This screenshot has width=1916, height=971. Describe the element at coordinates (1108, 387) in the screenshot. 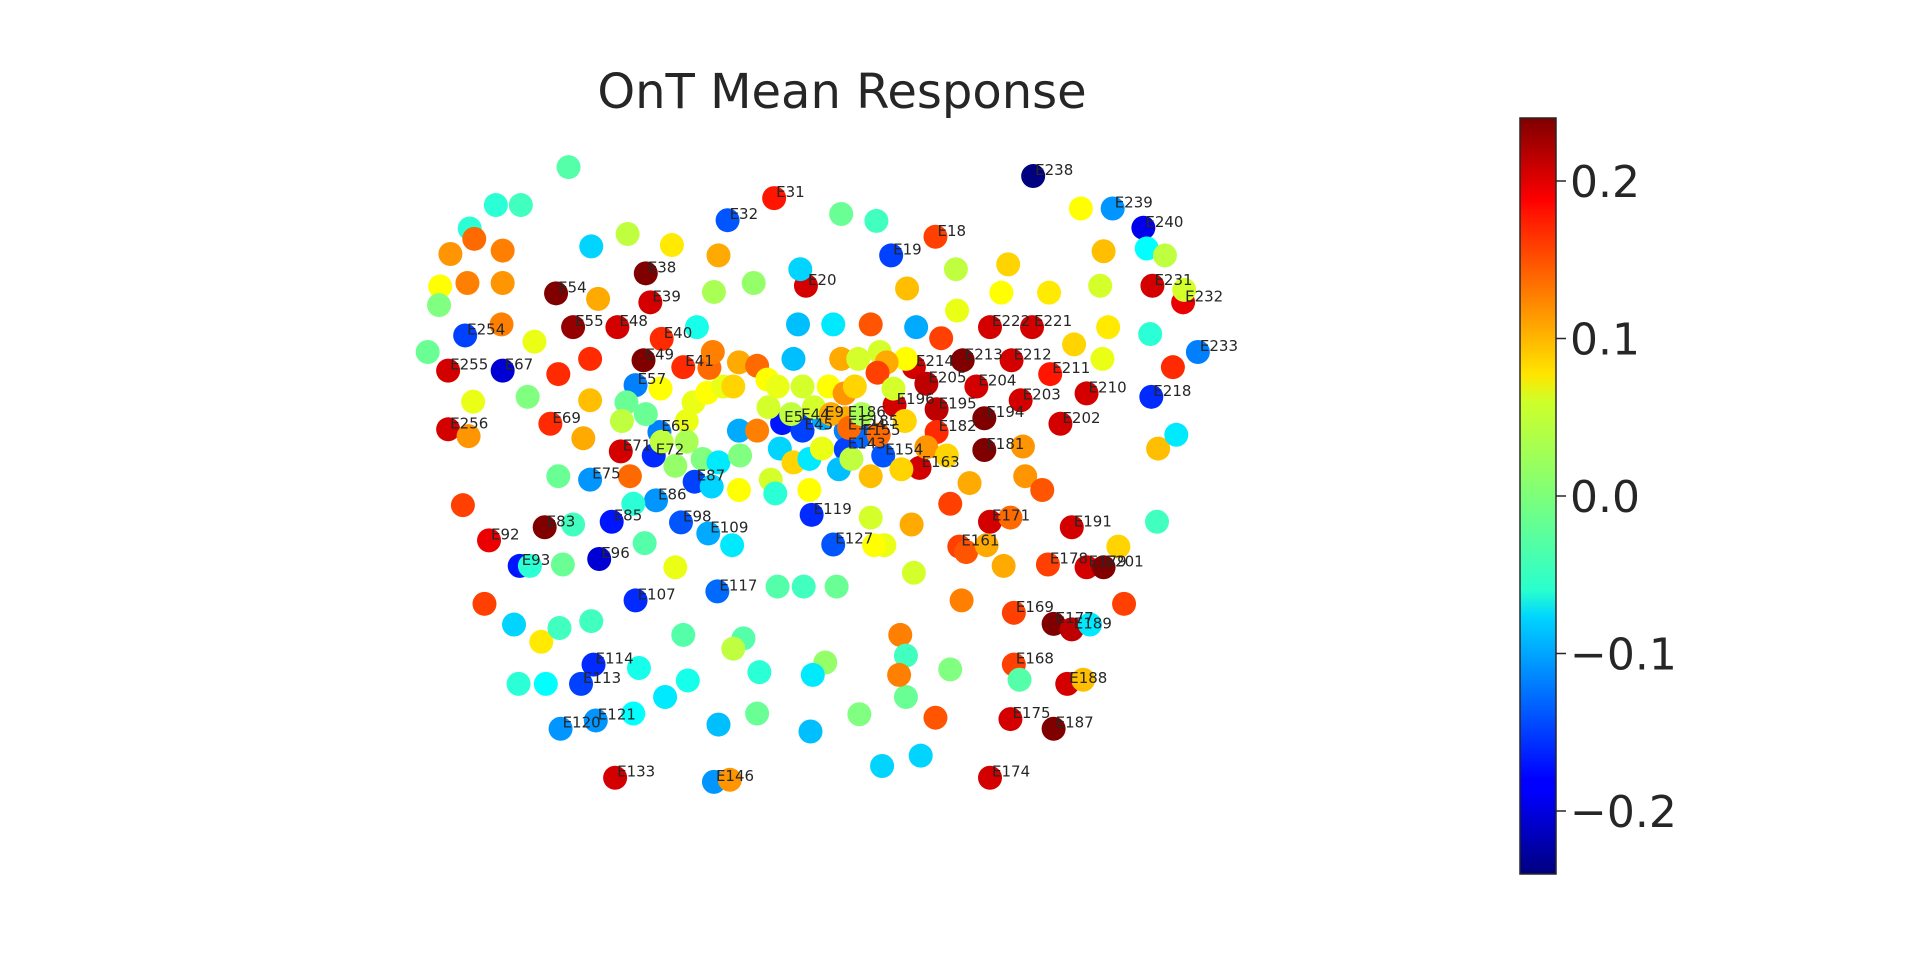

I see `electrode-label: E210` at that location.